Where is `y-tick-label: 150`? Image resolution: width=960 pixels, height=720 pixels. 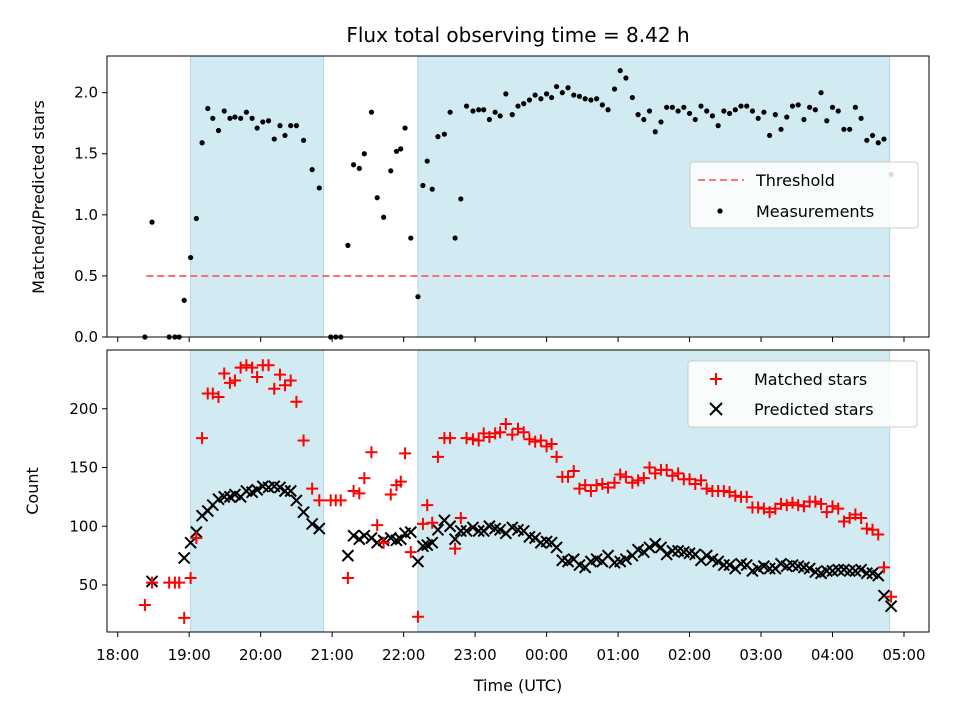
y-tick-label: 150 is located at coordinates (83, 468).